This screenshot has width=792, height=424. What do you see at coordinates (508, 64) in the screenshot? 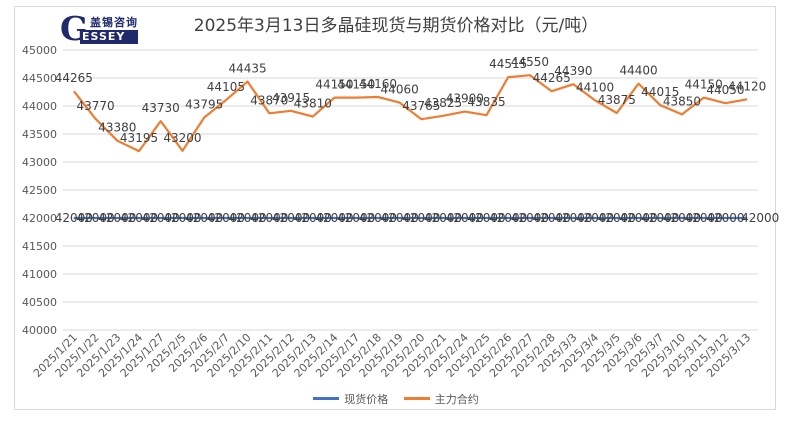
I see `data-label: 44515` at bounding box center [508, 64].